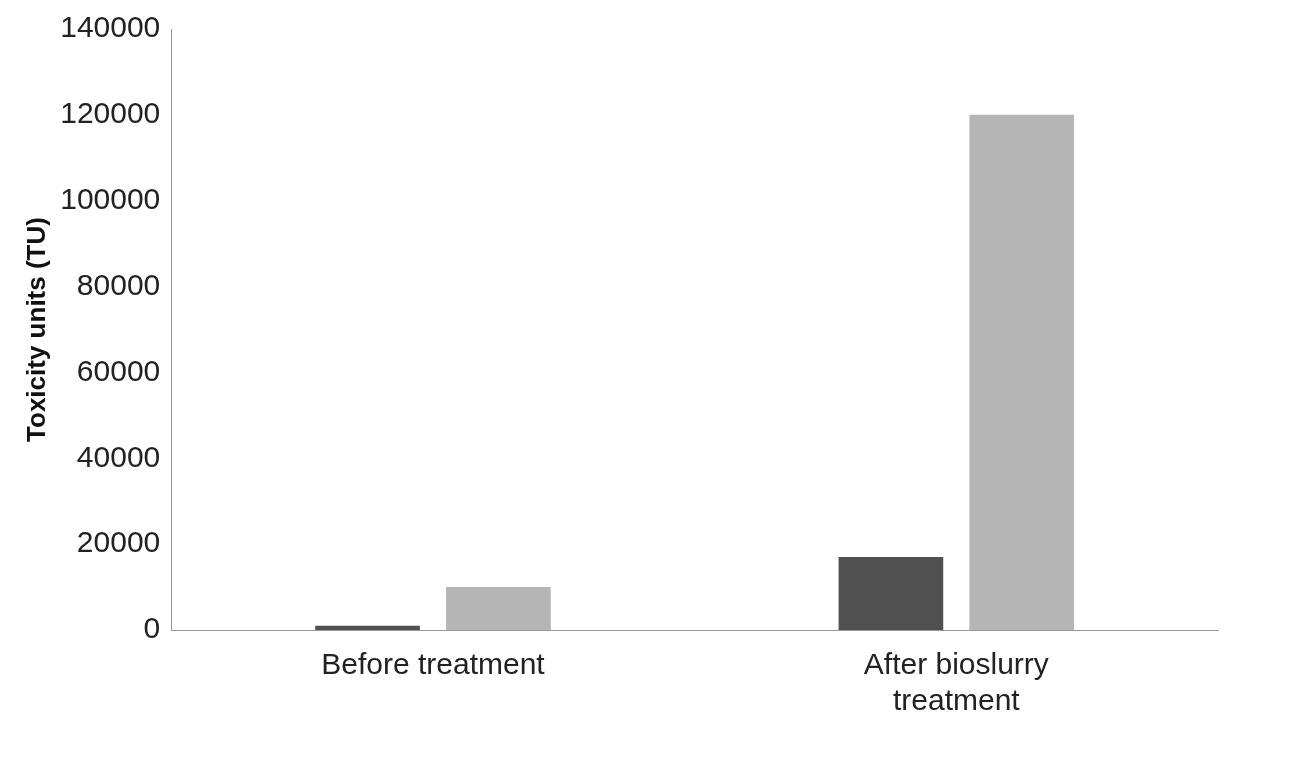 The image size is (1294, 760). Describe the element at coordinates (110, 27) in the screenshot. I see `y-tick-label: 140000` at that location.